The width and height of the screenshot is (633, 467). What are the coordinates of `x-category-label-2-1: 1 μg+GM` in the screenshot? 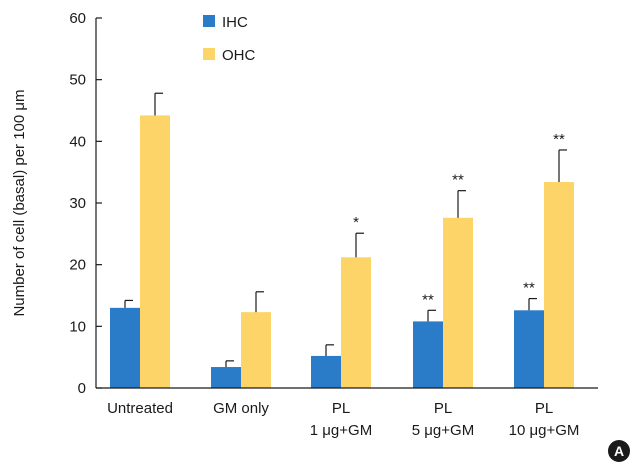 It's located at (341, 430).